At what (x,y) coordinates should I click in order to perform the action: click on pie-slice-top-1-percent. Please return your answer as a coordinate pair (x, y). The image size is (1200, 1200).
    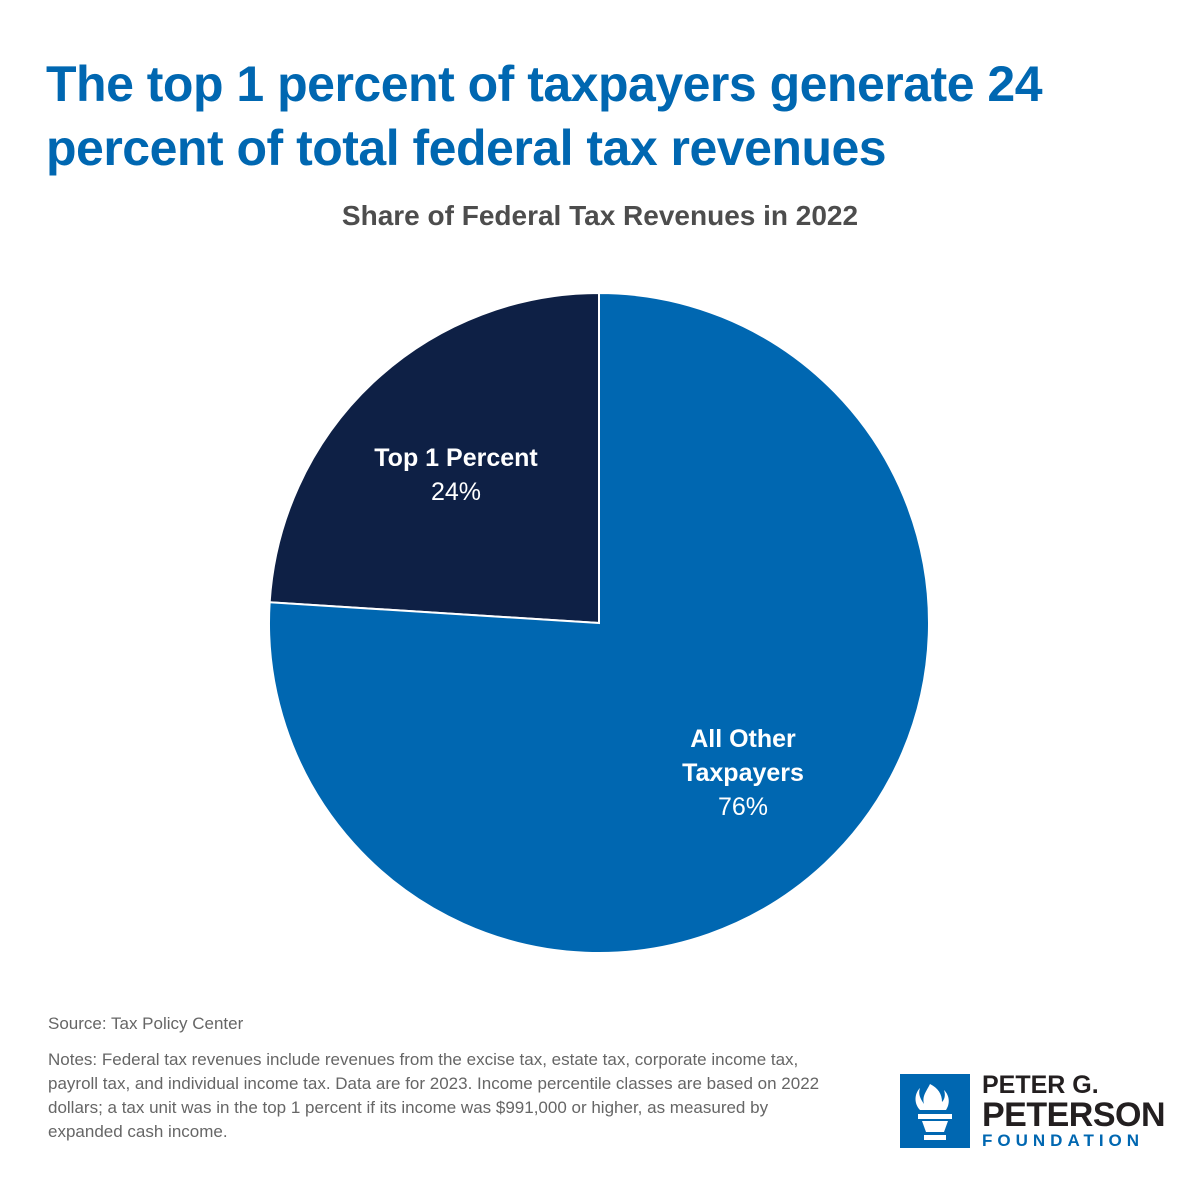
    Looking at the image, I should click on (434, 458).